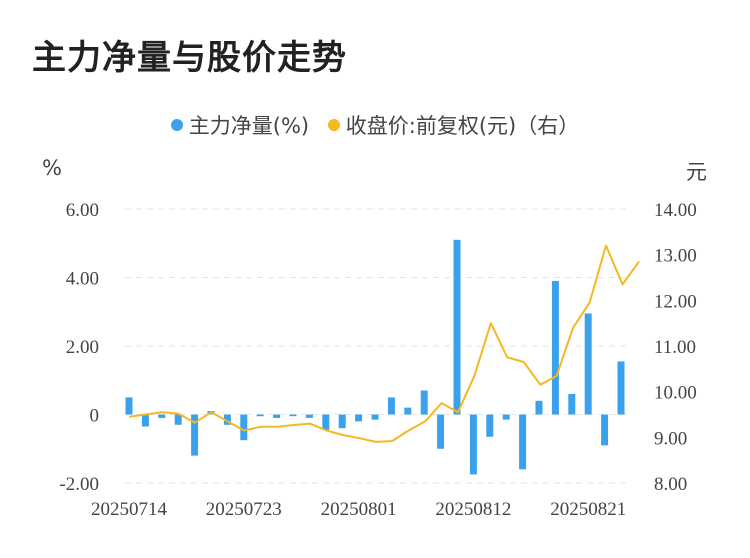  Describe the element at coordinates (333, 125) in the screenshot. I see `legend-marker-line` at that location.